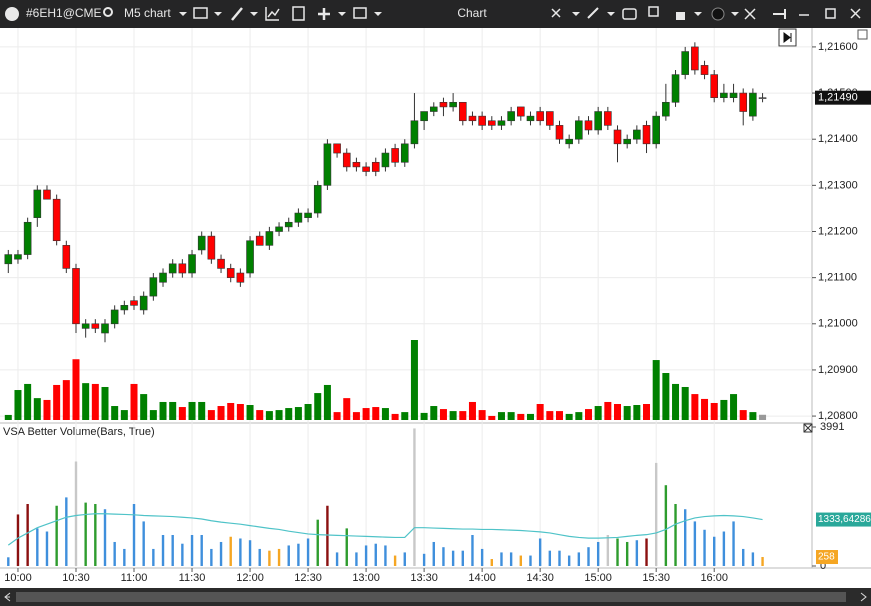 The height and width of the screenshot is (606, 871). Describe the element at coordinates (593, 13) in the screenshot. I see `link-icon` at that location.